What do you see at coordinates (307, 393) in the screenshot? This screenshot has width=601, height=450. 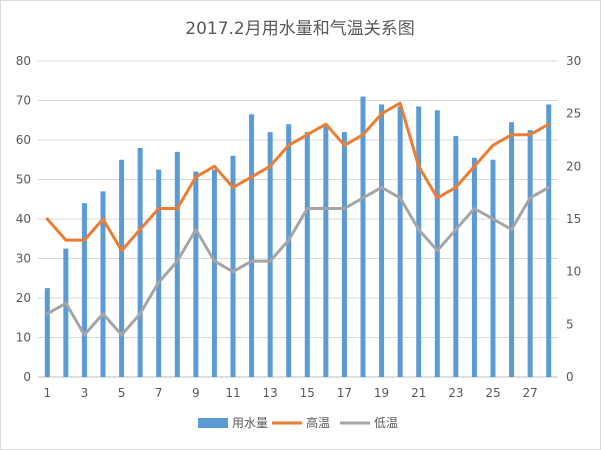 I see `x-tick-label: 15` at bounding box center [307, 393].